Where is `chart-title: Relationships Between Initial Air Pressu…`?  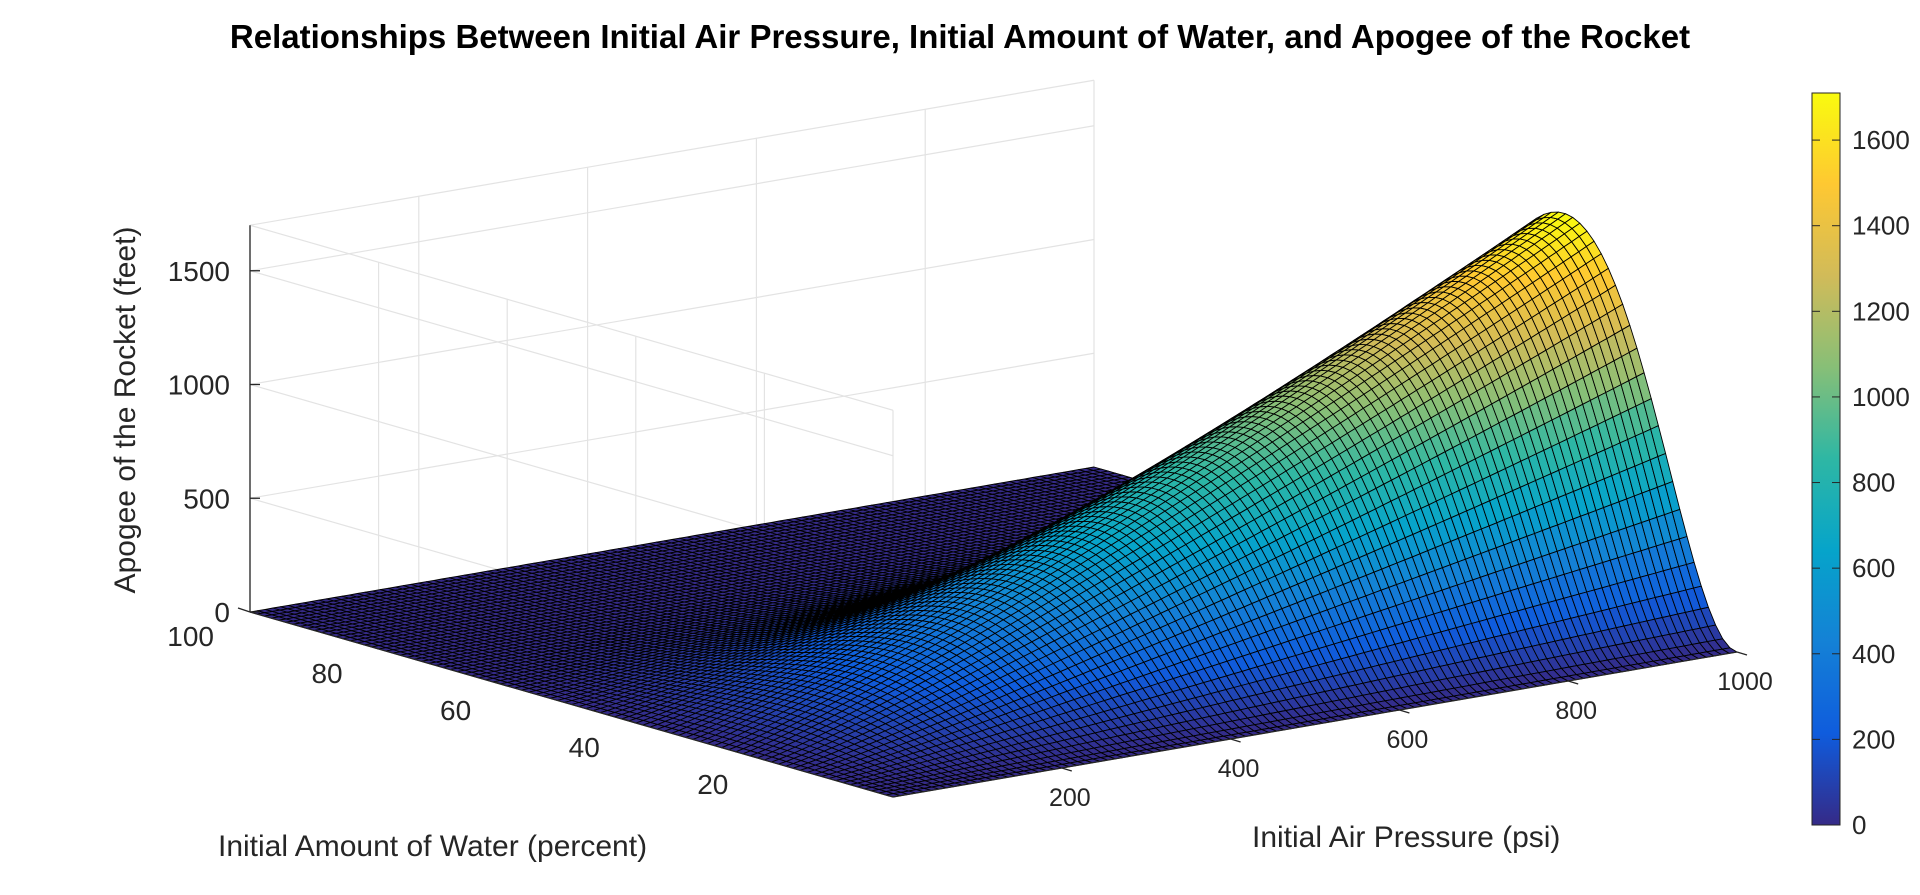
chart-title: Relationships Between Initial Air Pressu… is located at coordinates (960, 36).